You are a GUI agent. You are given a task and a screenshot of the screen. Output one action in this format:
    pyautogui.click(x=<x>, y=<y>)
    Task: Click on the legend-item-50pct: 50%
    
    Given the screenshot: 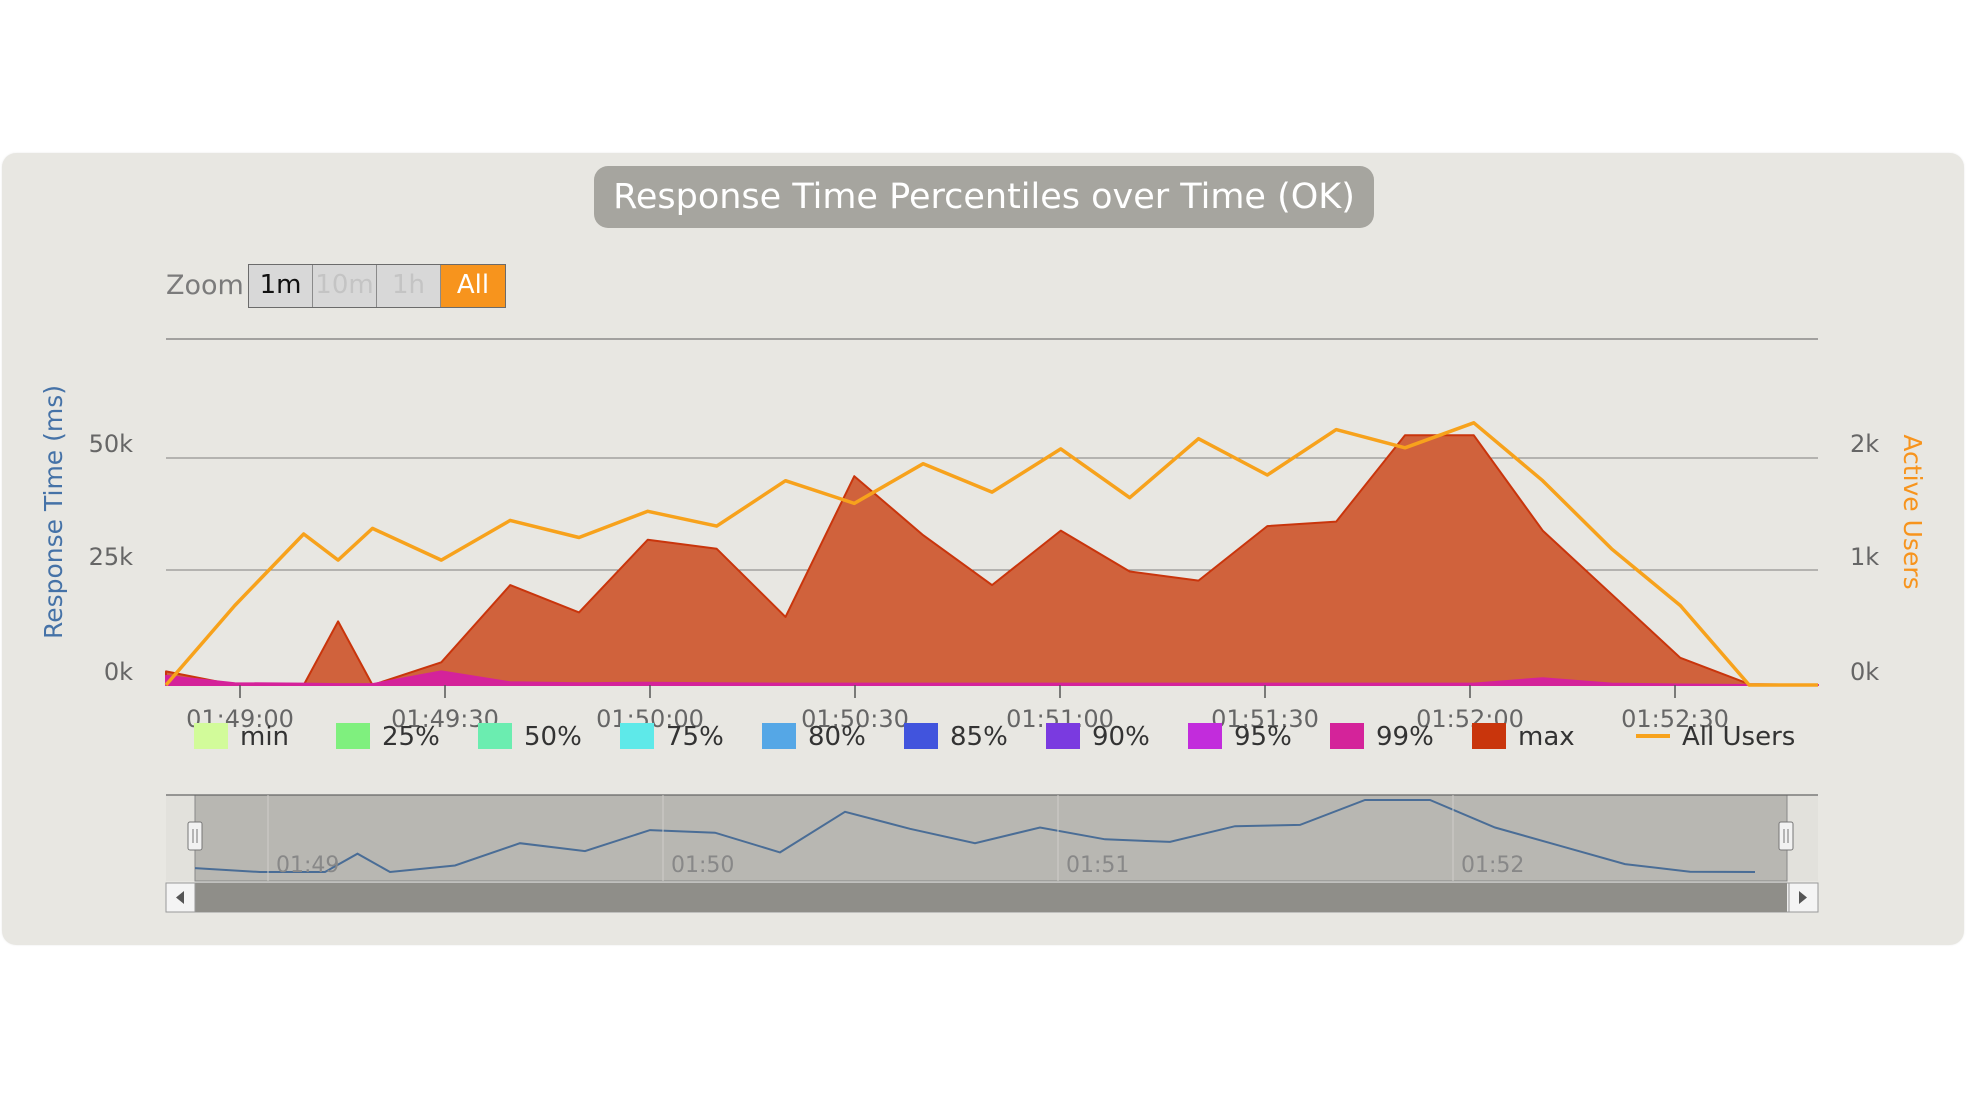 What is the action you would take?
    pyautogui.click(x=530, y=737)
    